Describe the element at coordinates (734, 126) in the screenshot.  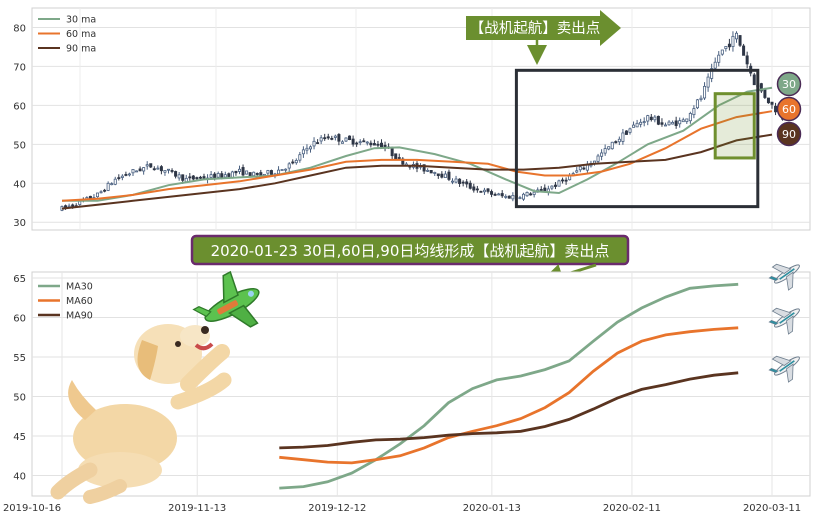
I see `sell-zone-box` at that location.